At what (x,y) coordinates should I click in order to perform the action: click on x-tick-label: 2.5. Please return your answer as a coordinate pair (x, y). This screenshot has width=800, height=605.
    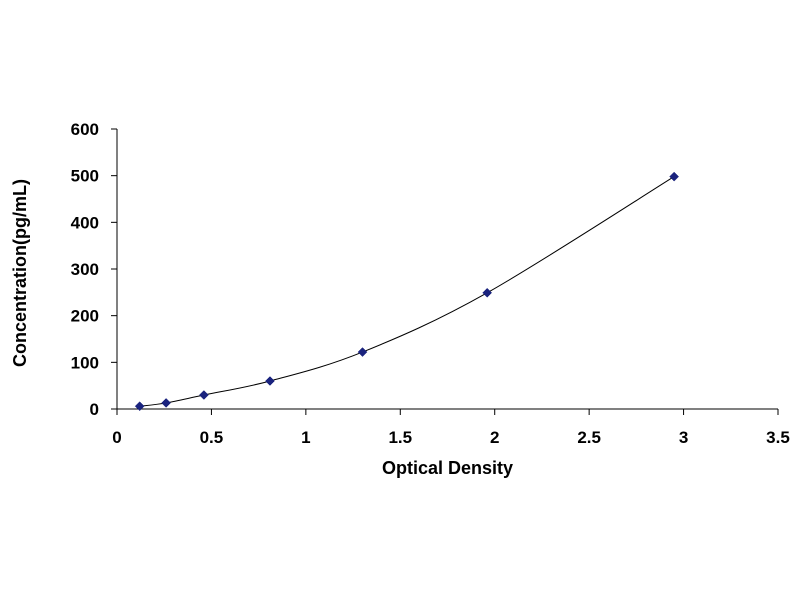
    Looking at the image, I should click on (589, 437).